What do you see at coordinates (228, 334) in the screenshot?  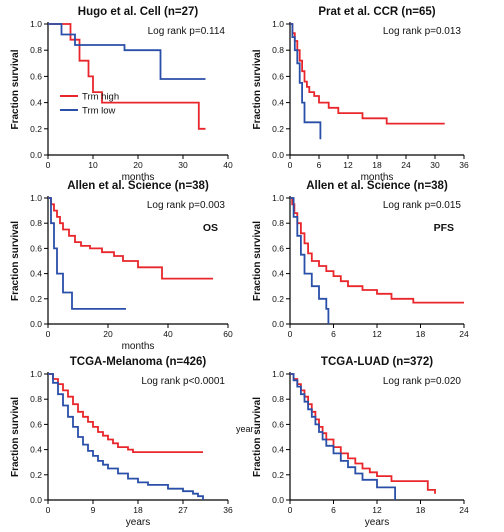 I see `x-tick-label: 60` at bounding box center [228, 334].